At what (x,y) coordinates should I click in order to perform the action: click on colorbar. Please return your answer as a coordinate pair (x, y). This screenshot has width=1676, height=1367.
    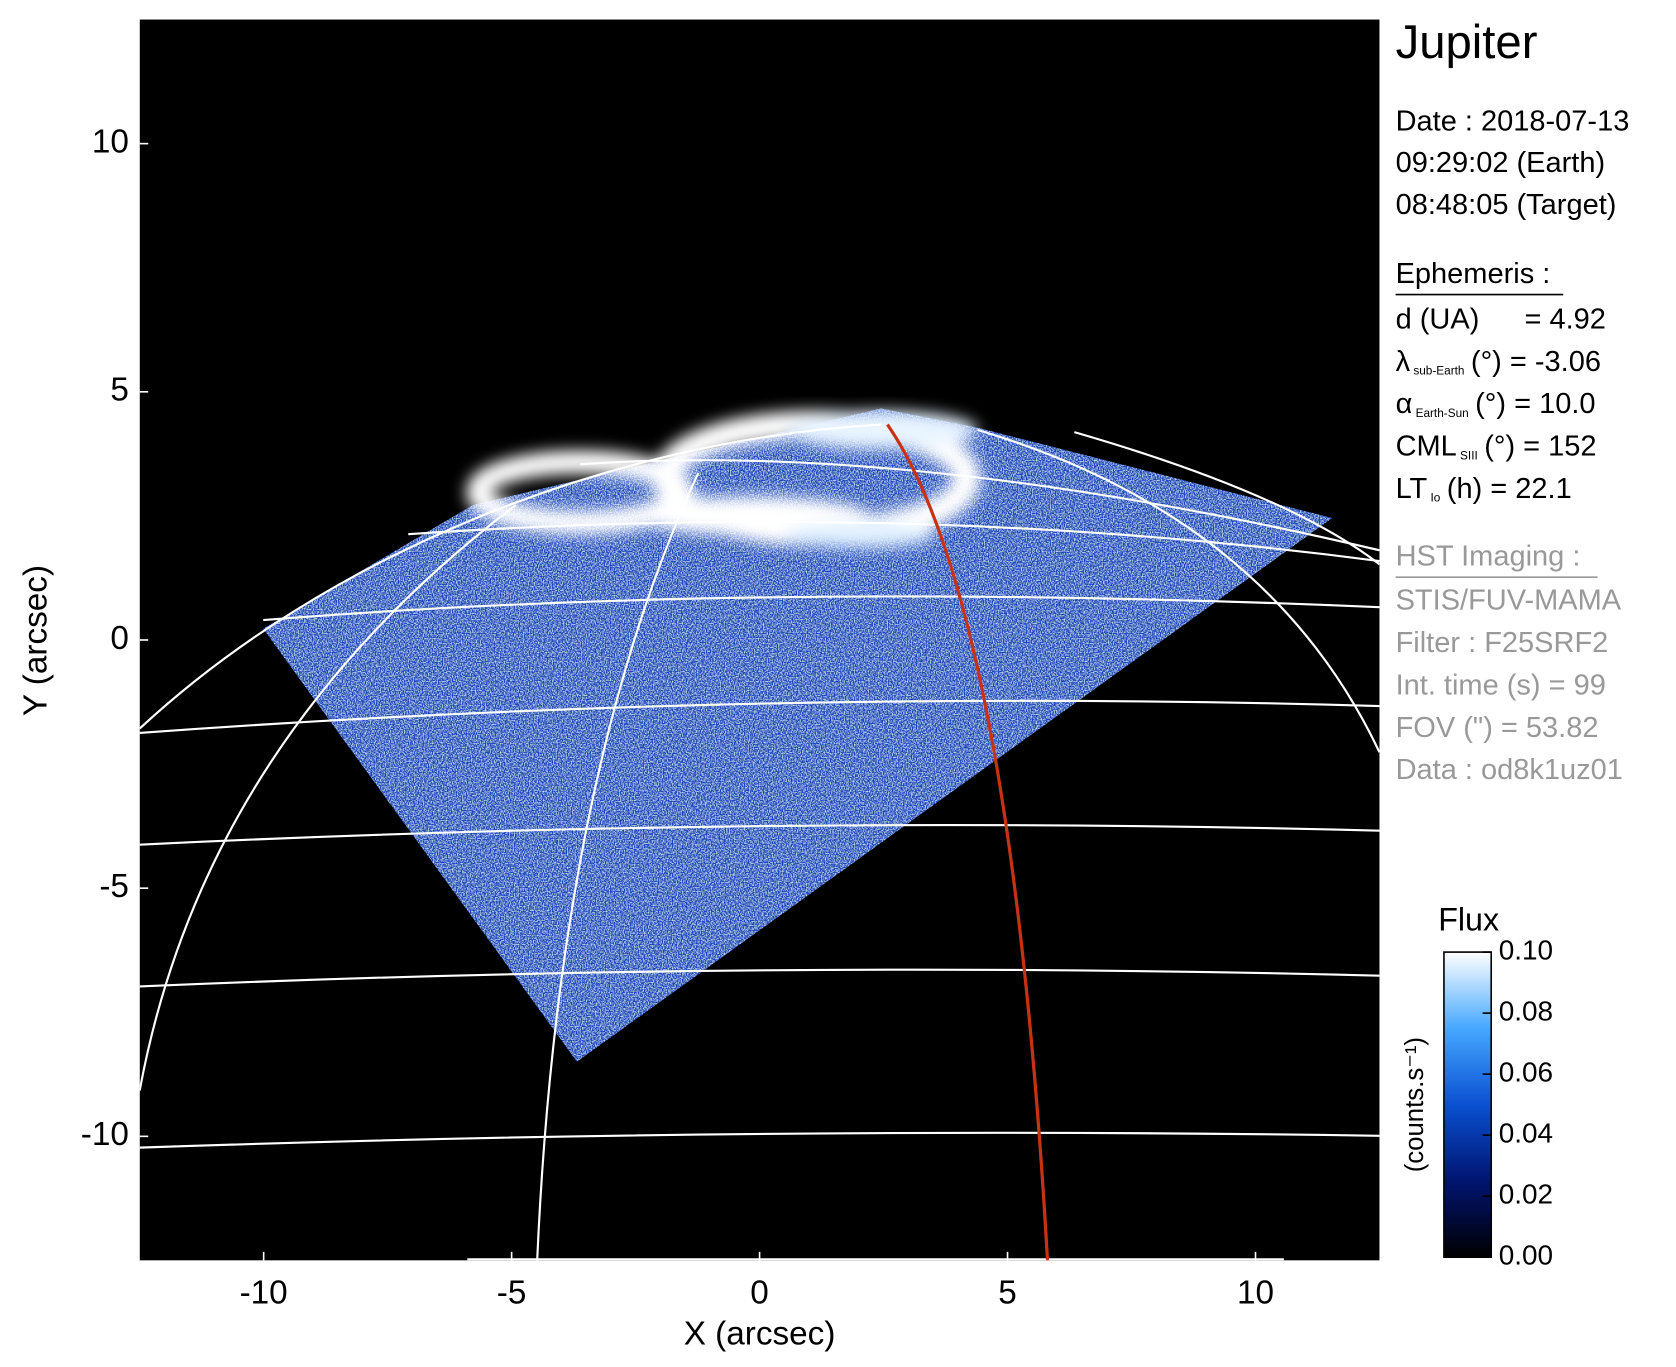
    Looking at the image, I should click on (1468, 1105).